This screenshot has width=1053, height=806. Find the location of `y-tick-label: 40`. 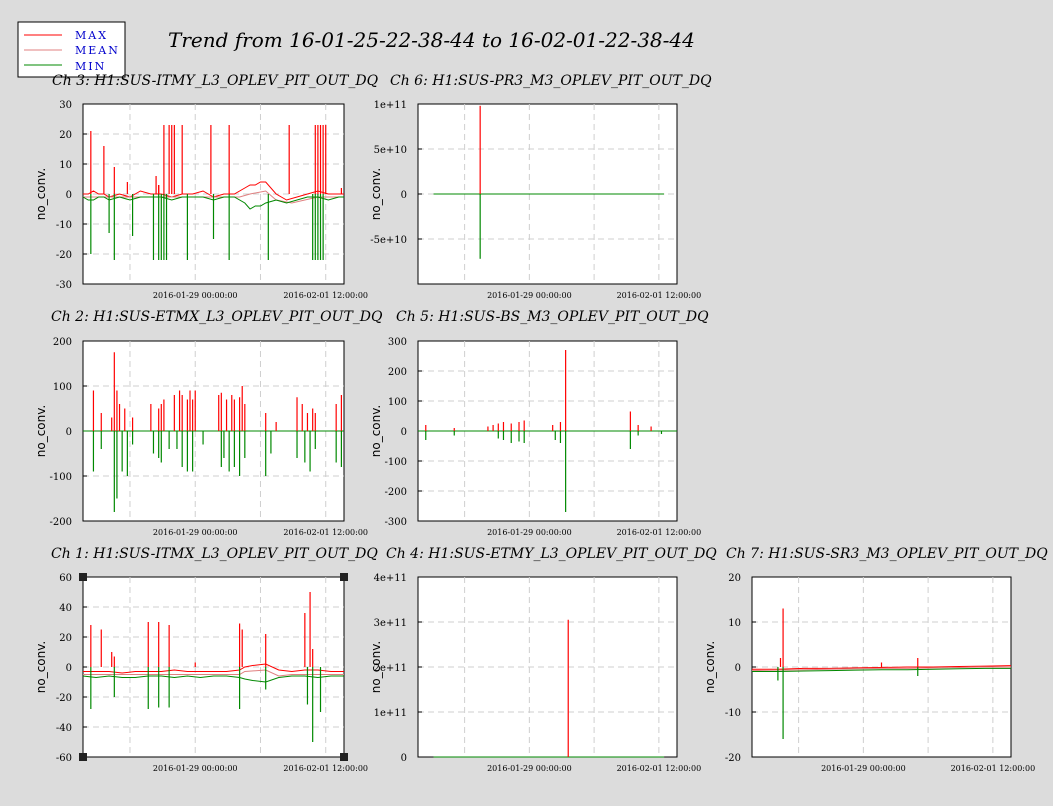

y-tick-label: 40 is located at coordinates (65, 608).